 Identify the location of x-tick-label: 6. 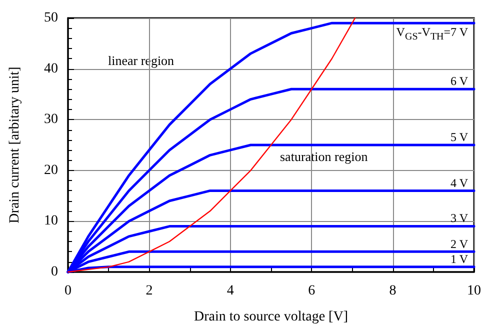
(312, 291).